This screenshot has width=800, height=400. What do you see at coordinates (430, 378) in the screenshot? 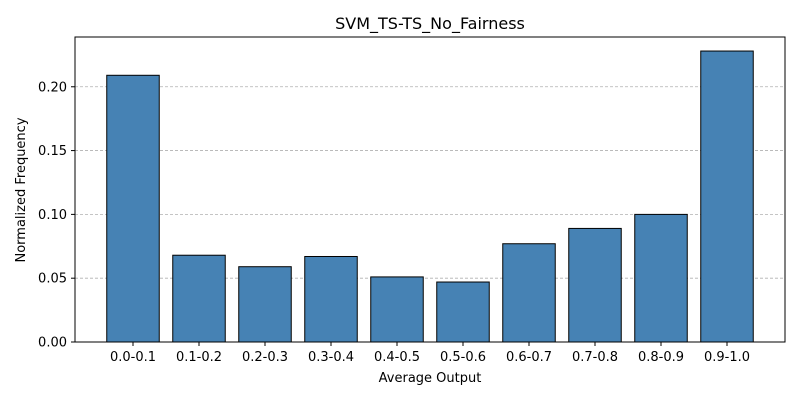
I see `x-axis-label: Average Output` at bounding box center [430, 378].